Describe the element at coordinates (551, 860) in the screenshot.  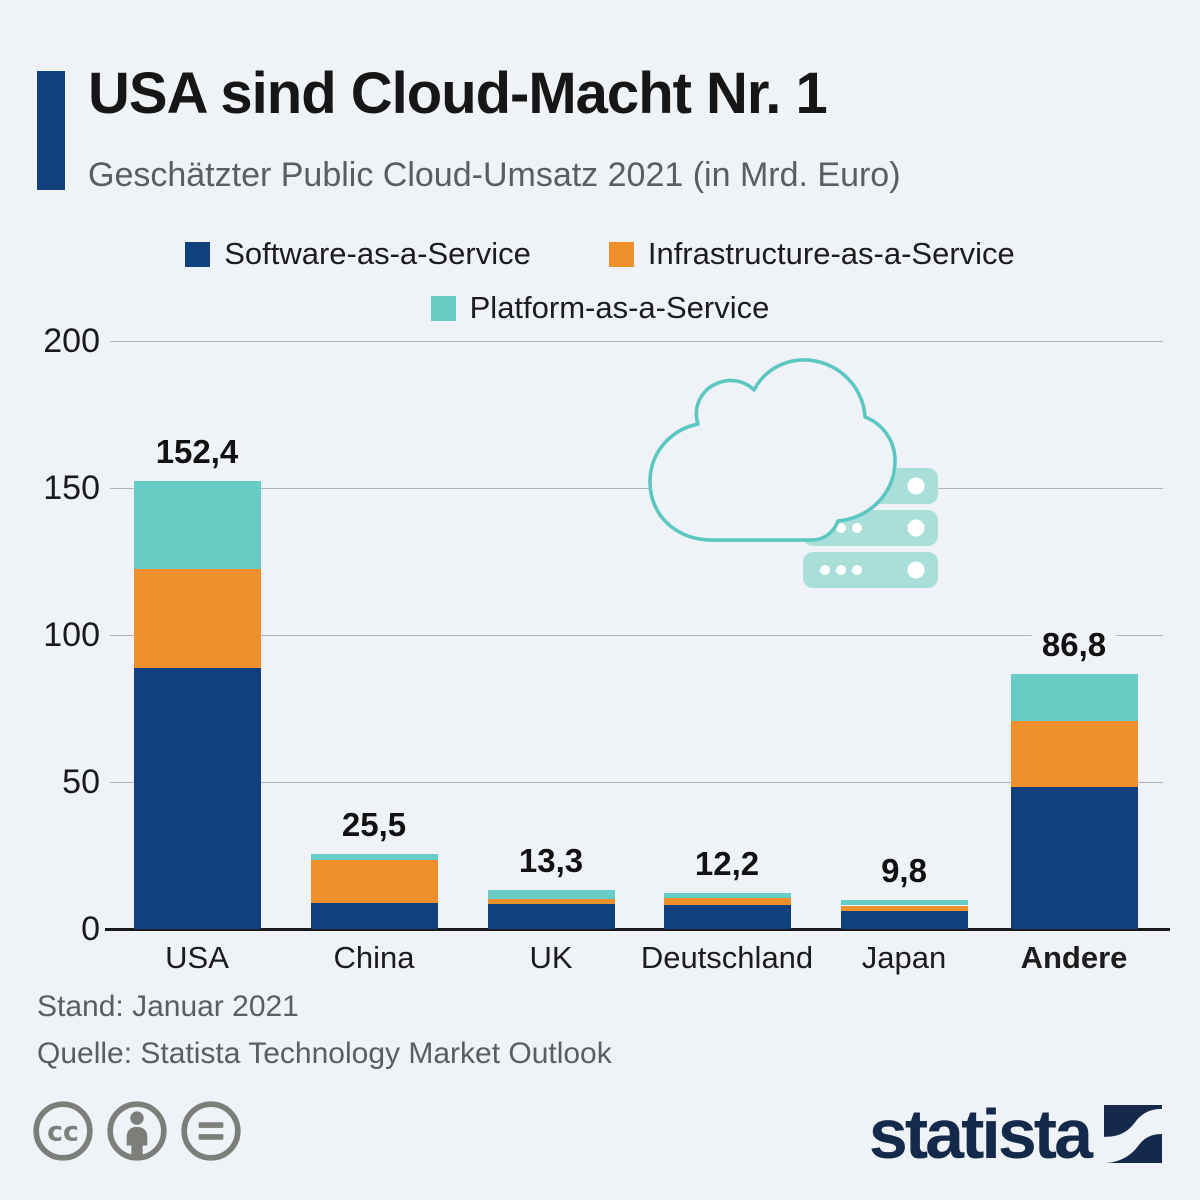
I see `value-label-uk: 13,3` at that location.